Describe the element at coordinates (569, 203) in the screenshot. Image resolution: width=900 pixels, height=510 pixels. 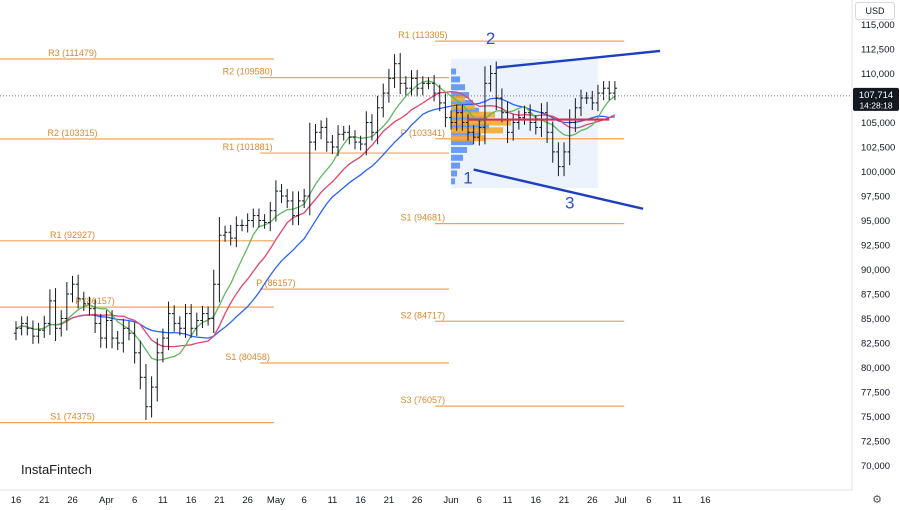
I see `wave-label: 3` at that location.